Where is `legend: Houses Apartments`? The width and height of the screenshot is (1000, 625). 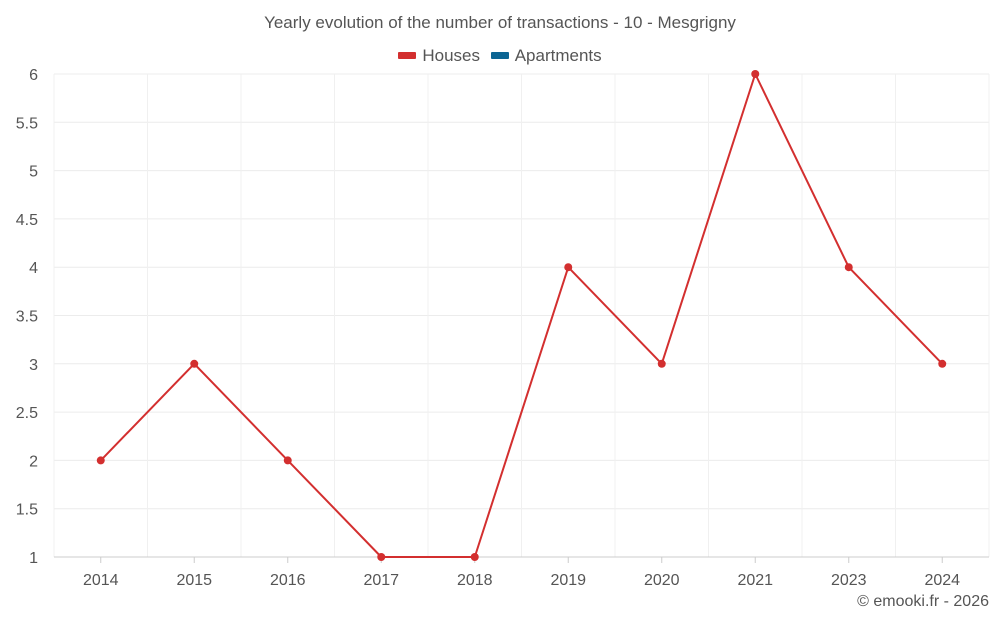 legend: Houses Apartments is located at coordinates (500, 55).